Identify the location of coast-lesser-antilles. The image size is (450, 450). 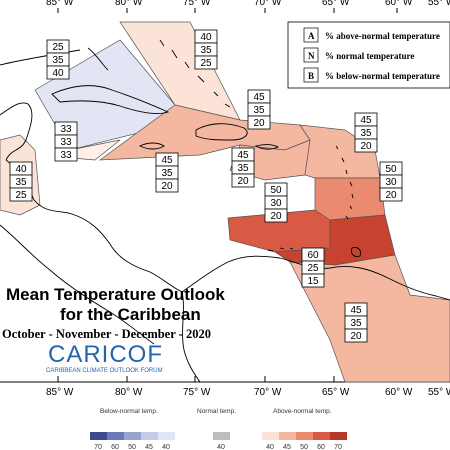
(344, 182).